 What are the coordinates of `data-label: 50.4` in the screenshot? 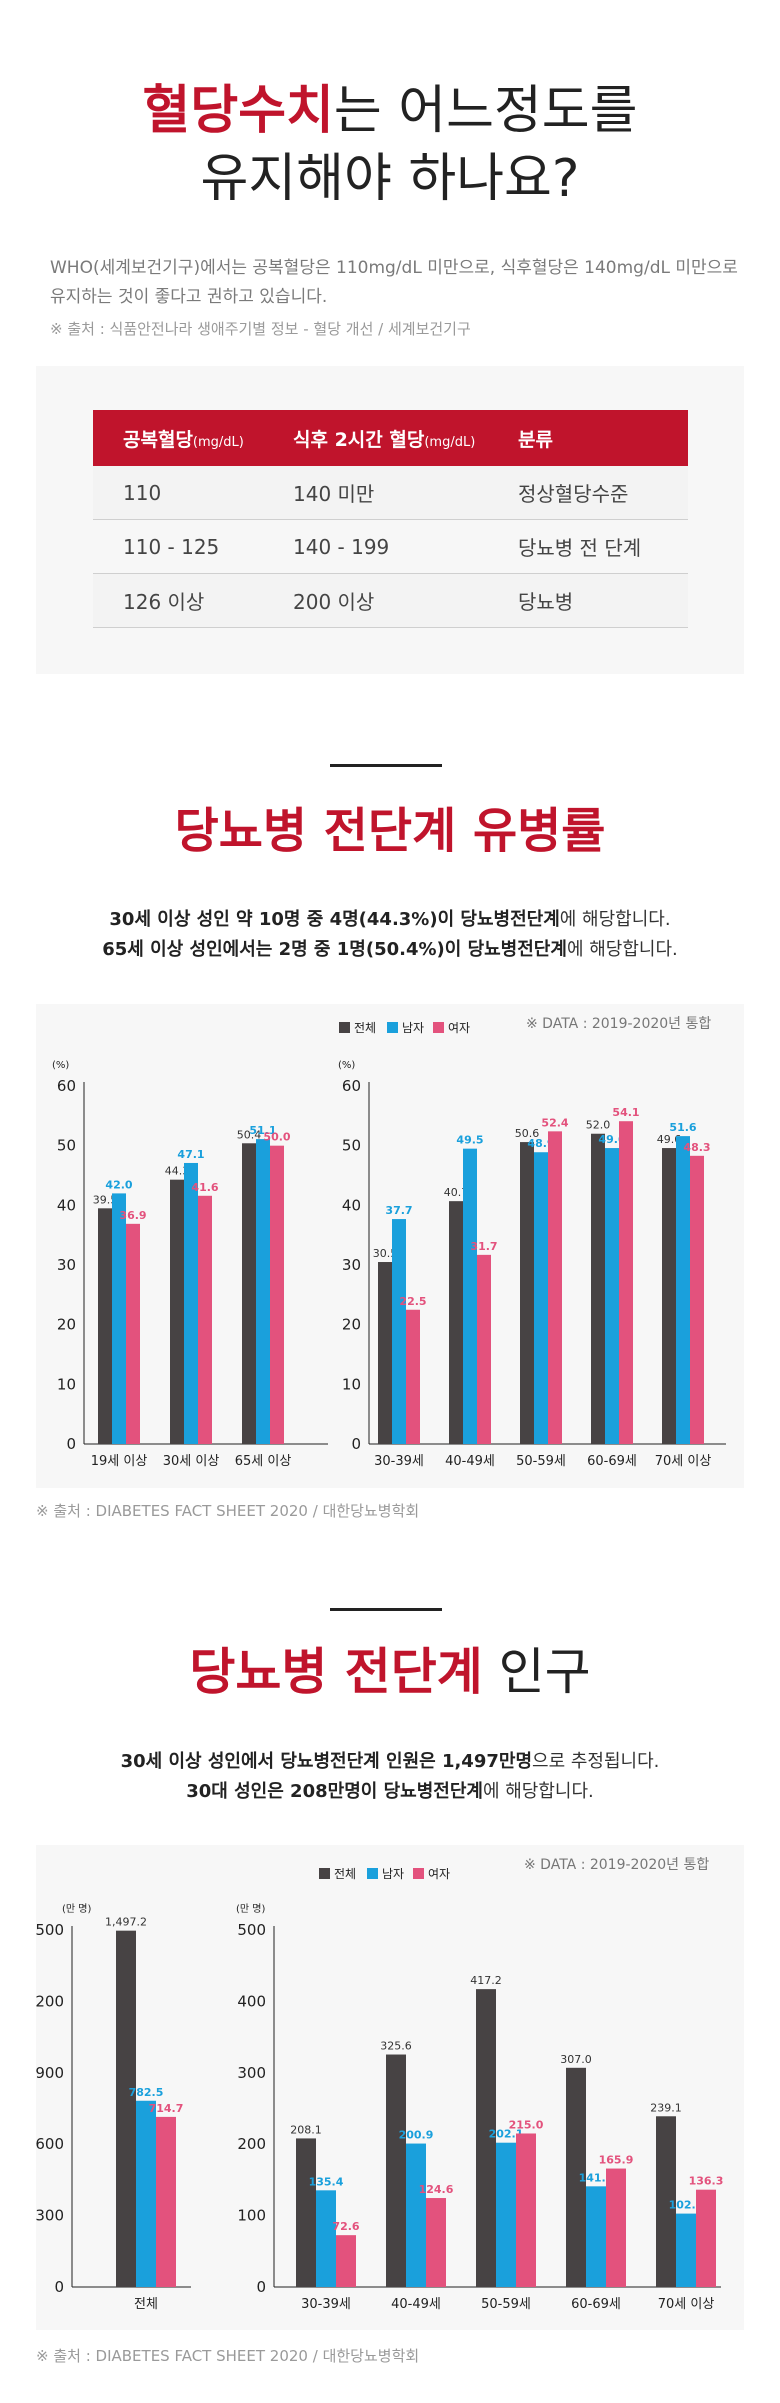 It's located at (249, 1134).